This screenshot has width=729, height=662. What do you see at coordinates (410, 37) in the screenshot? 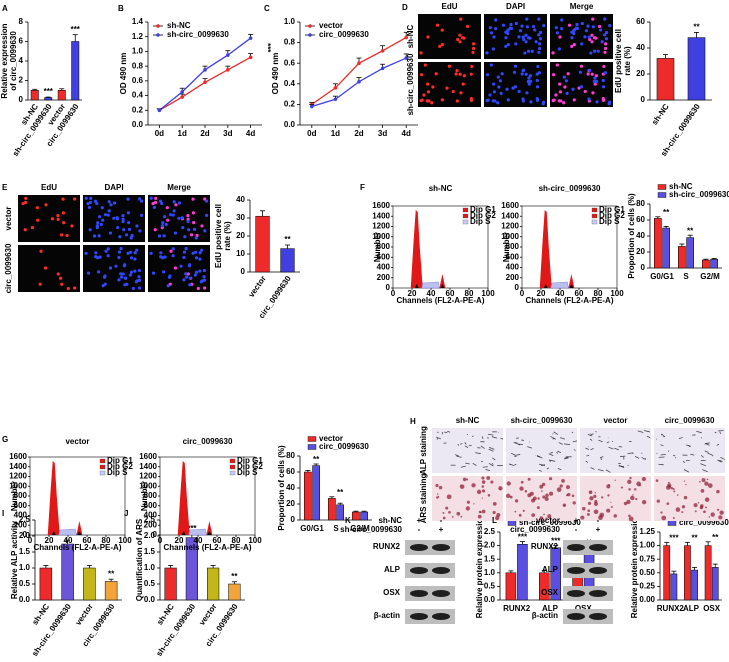
I see `row-label: sh-NC` at bounding box center [410, 37].